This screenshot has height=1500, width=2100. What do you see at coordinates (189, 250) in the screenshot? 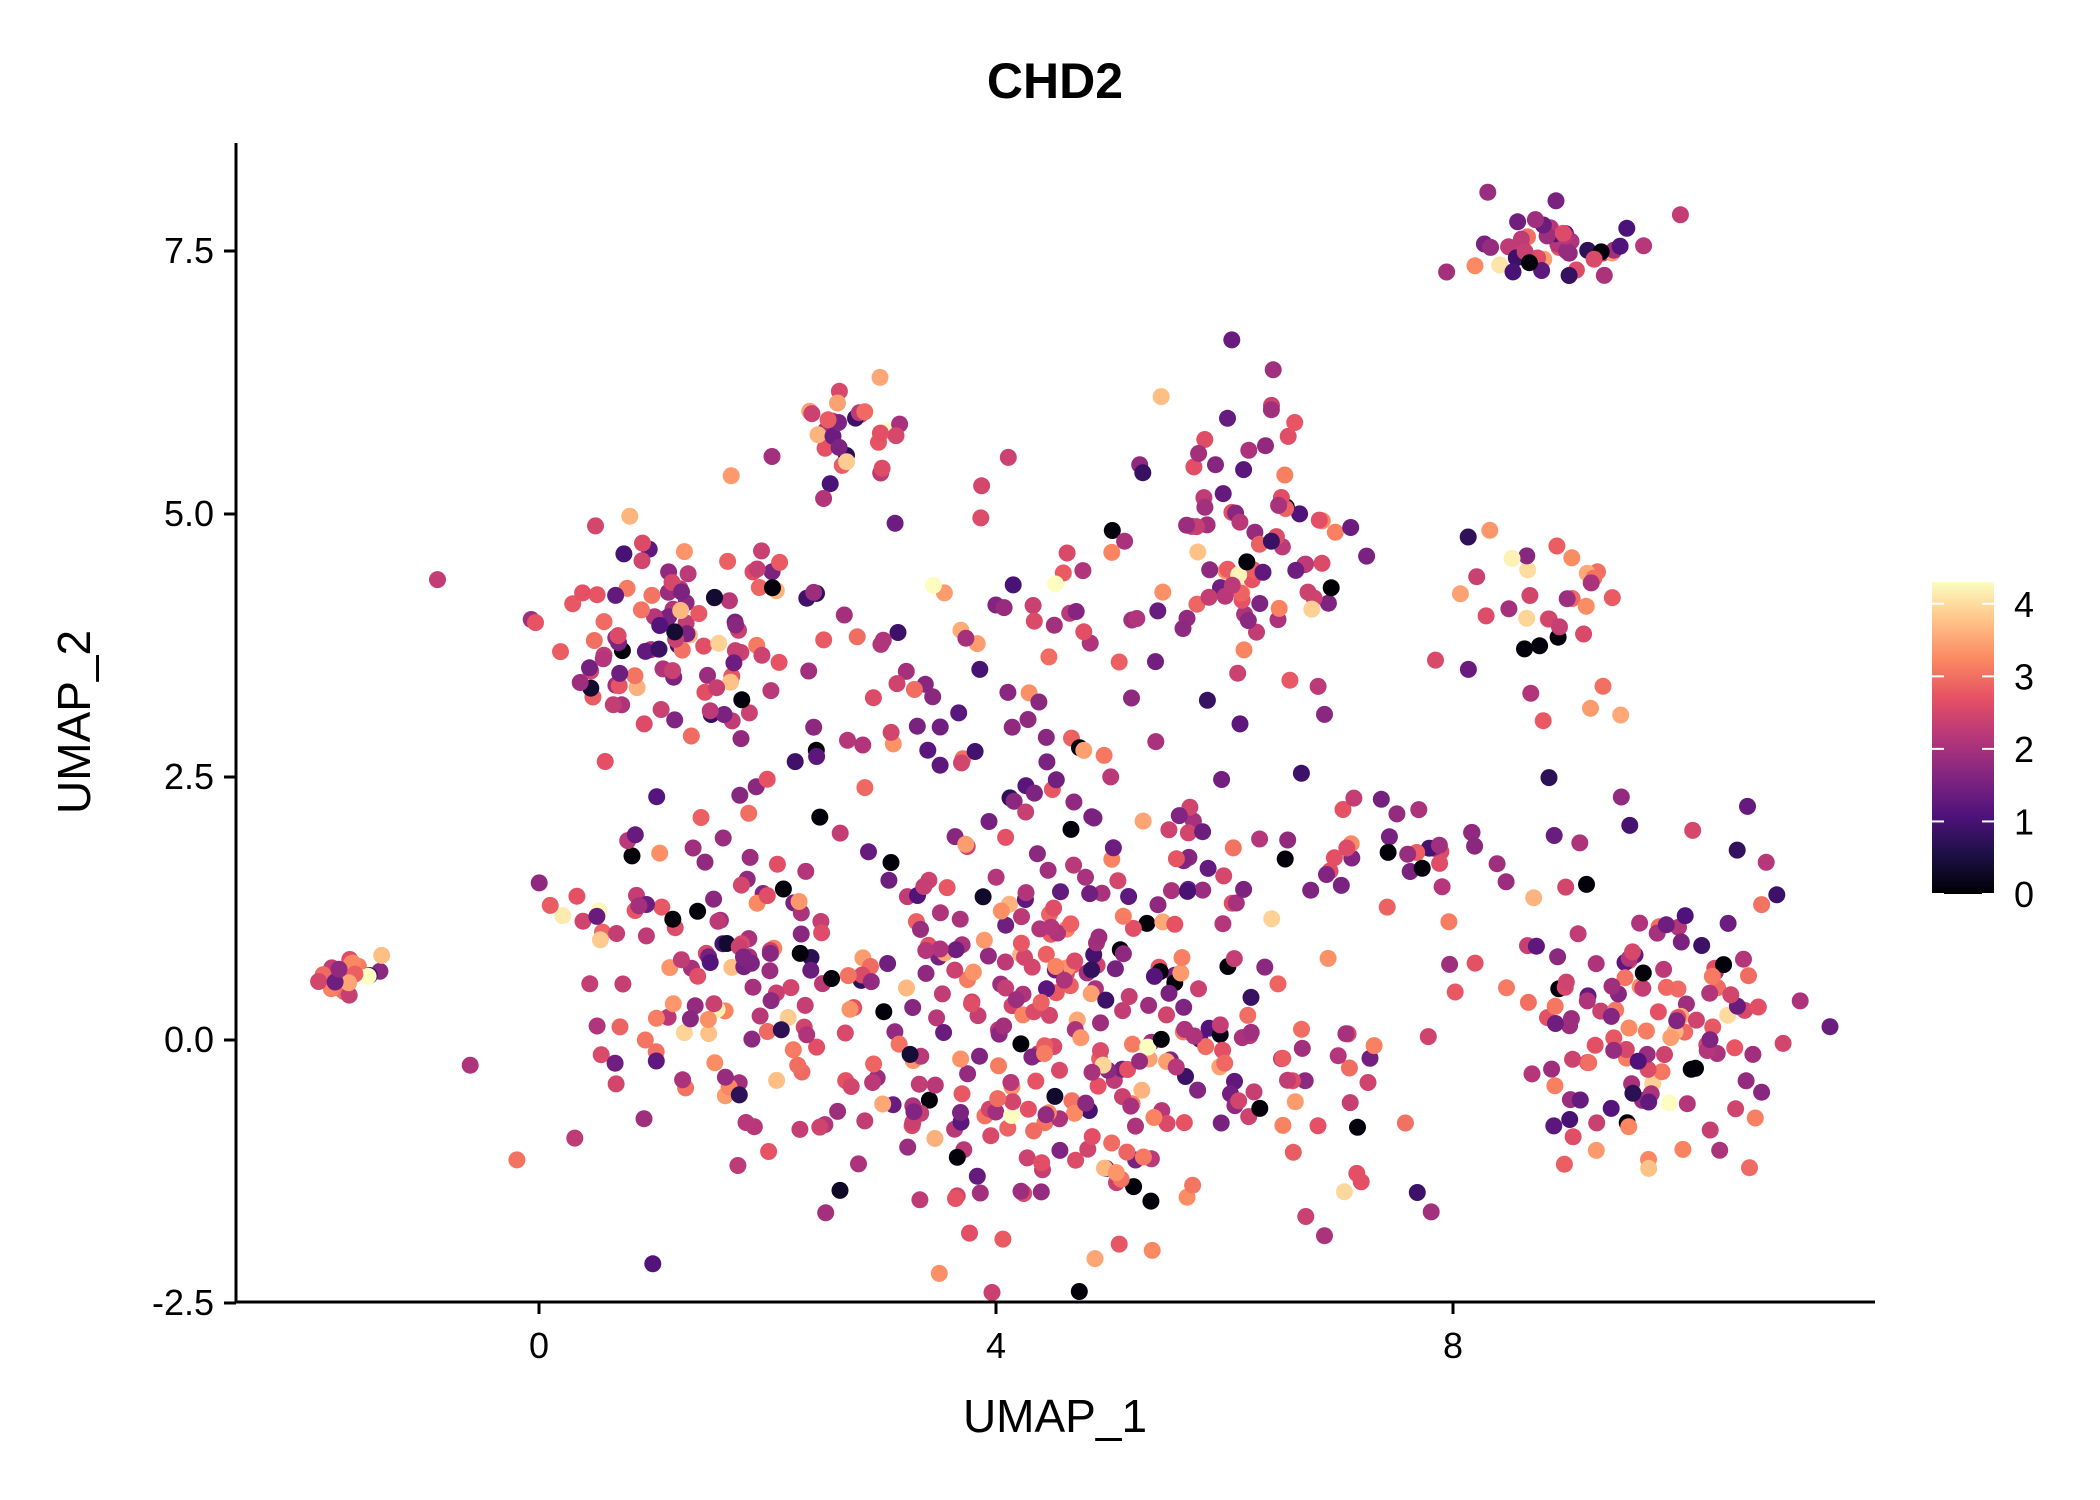
I see `y-tick-label: 7.5` at bounding box center [189, 250].